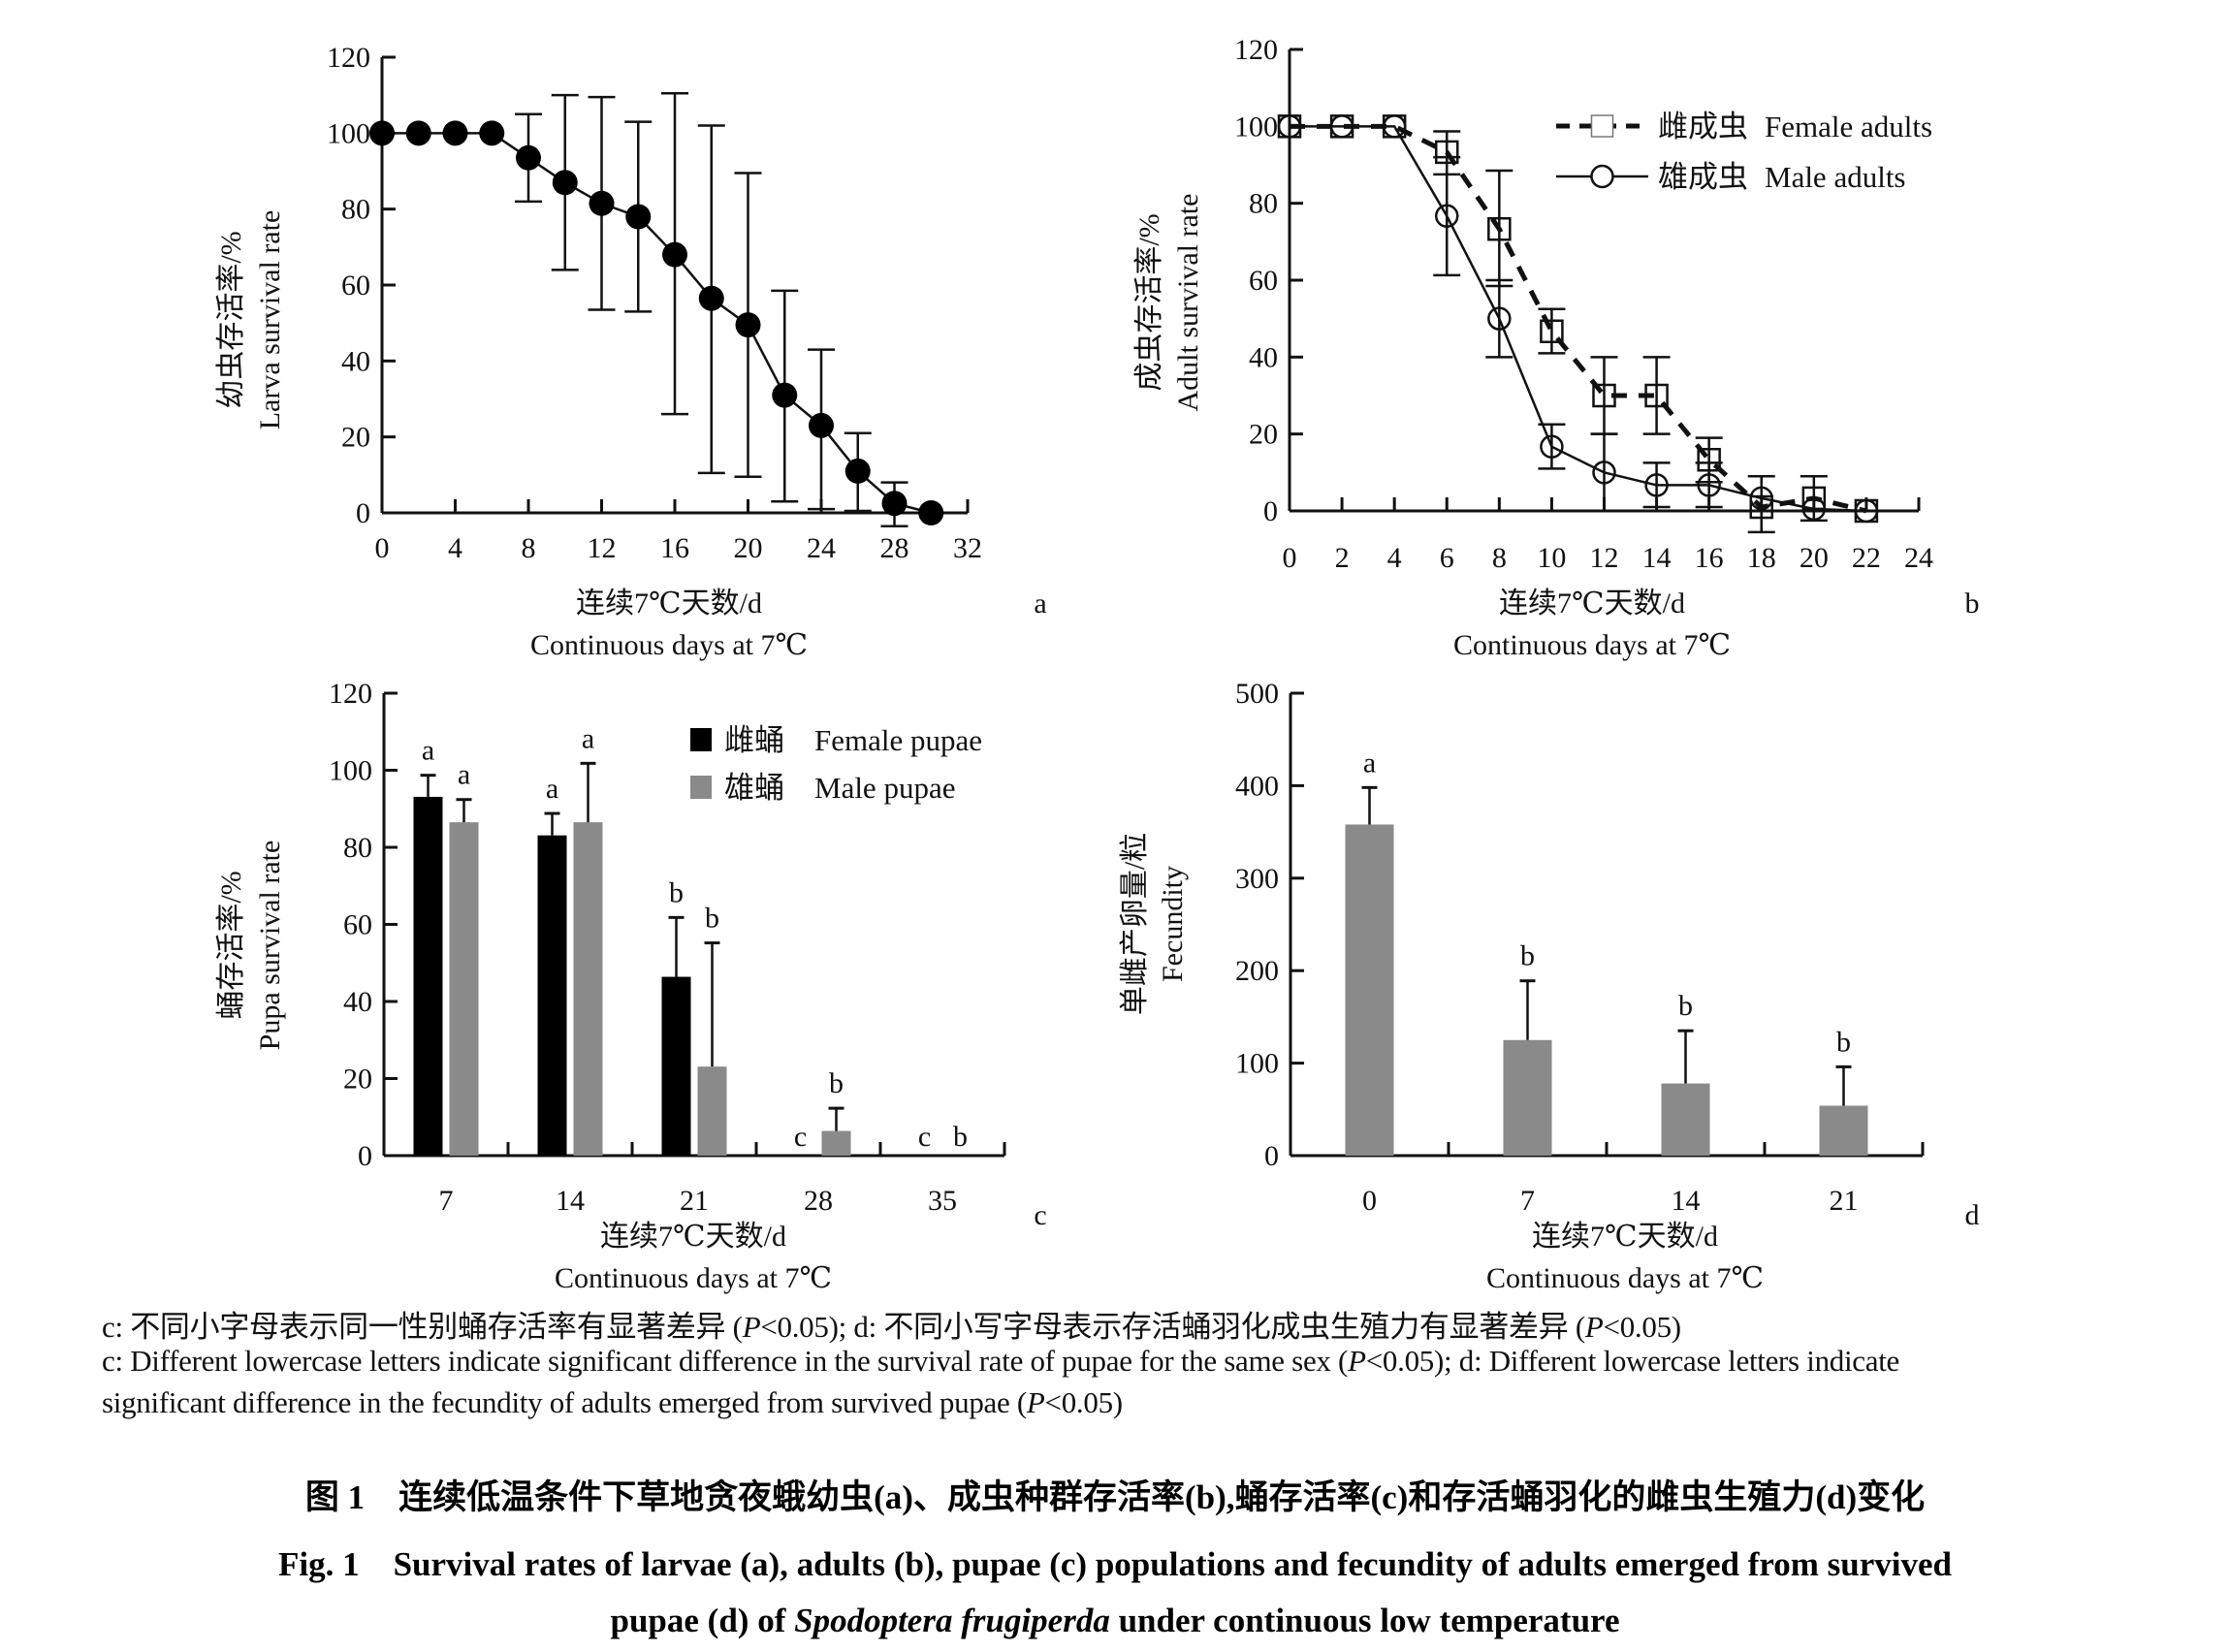  I want to click on y-axis-title-en: Fecundity, so click(1173, 924).